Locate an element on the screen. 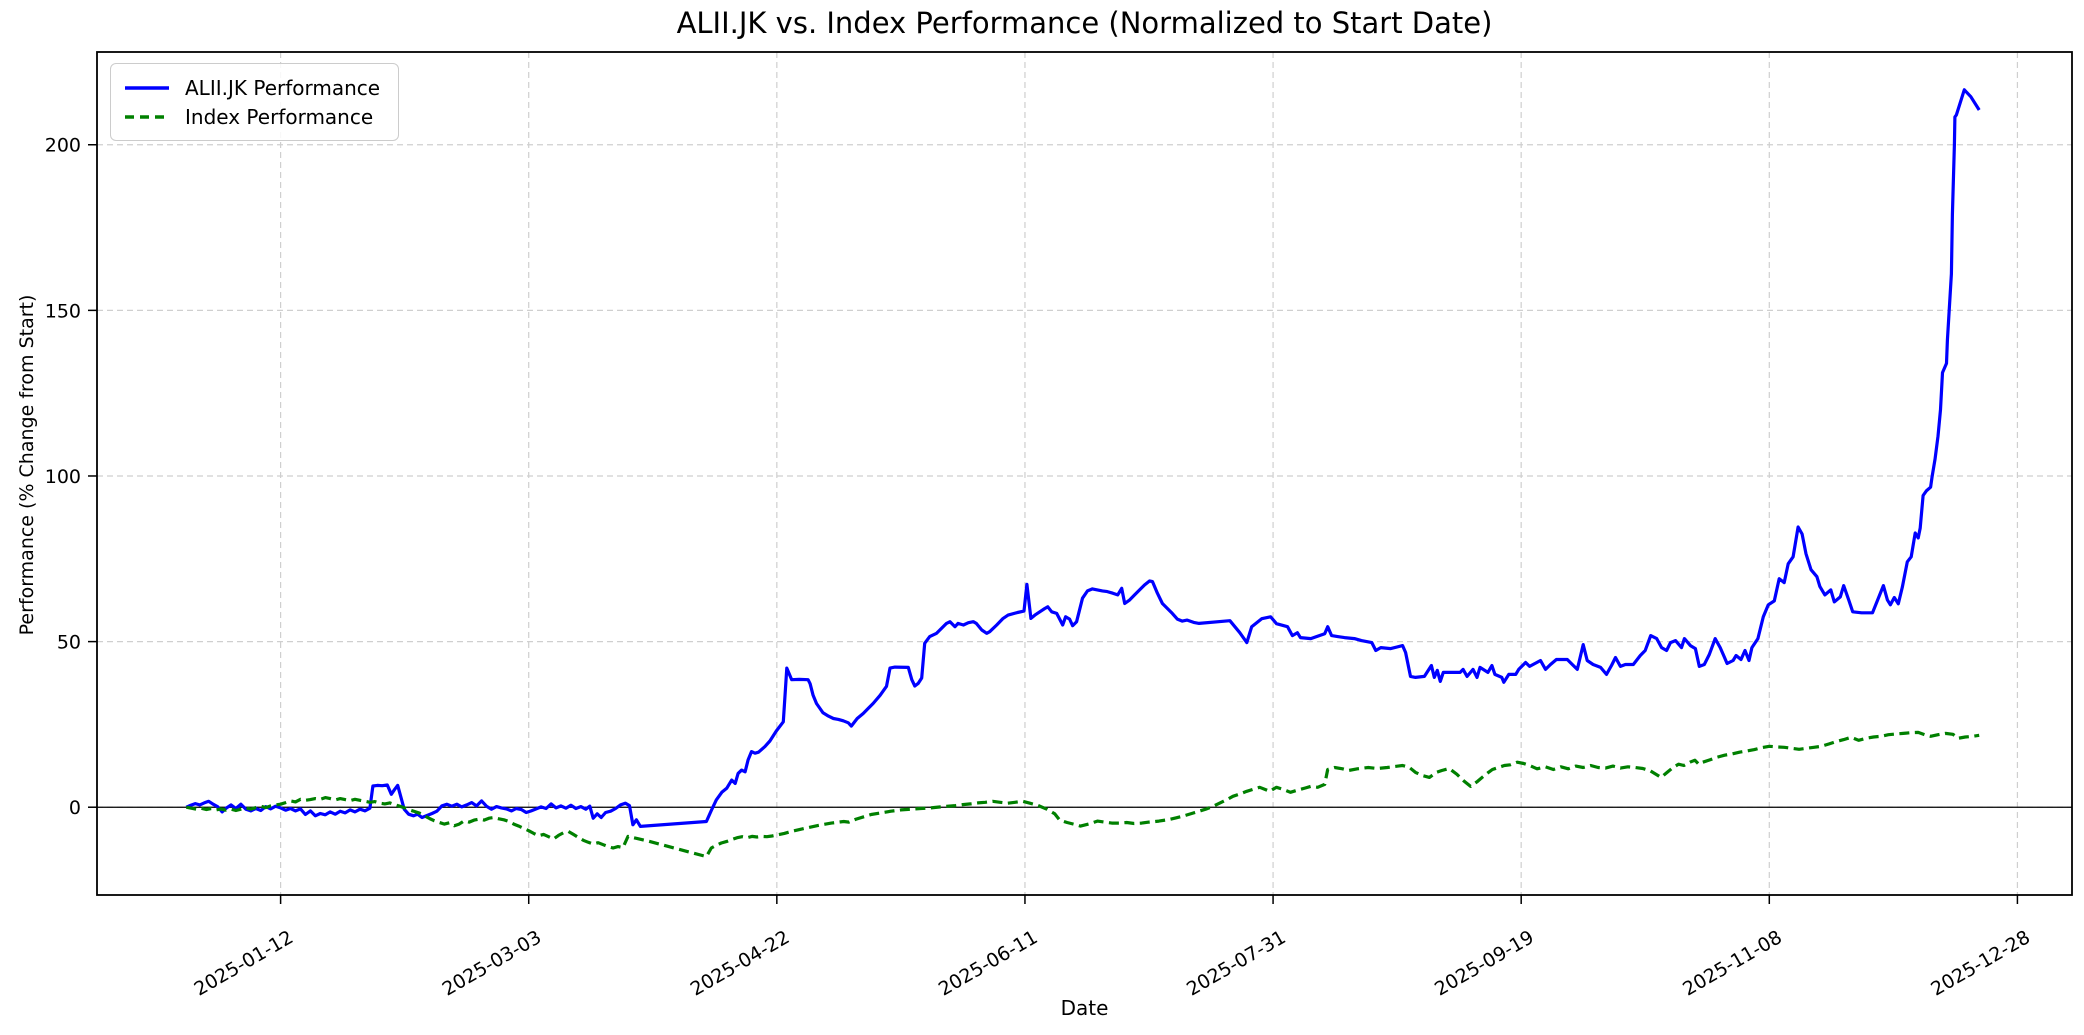 This screenshot has width=2084, height=1035. x-tick-label: 2025-09-19 is located at coordinates (1484, 963).